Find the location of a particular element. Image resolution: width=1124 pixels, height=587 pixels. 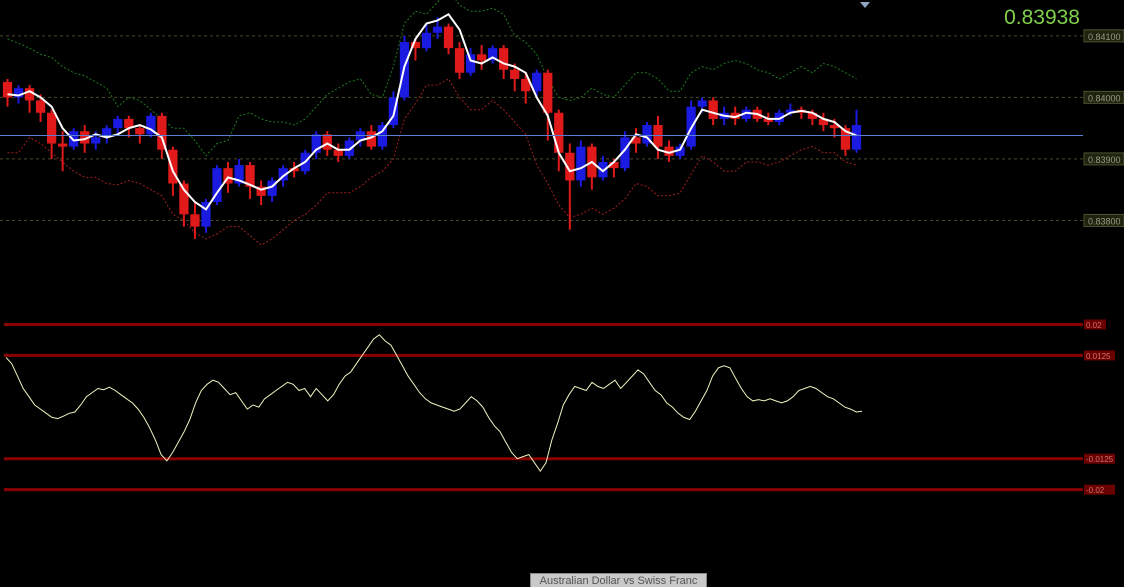

price-axis: 0.84100 0.84000 0.83900 0.83800 is located at coordinates (1103, 128).